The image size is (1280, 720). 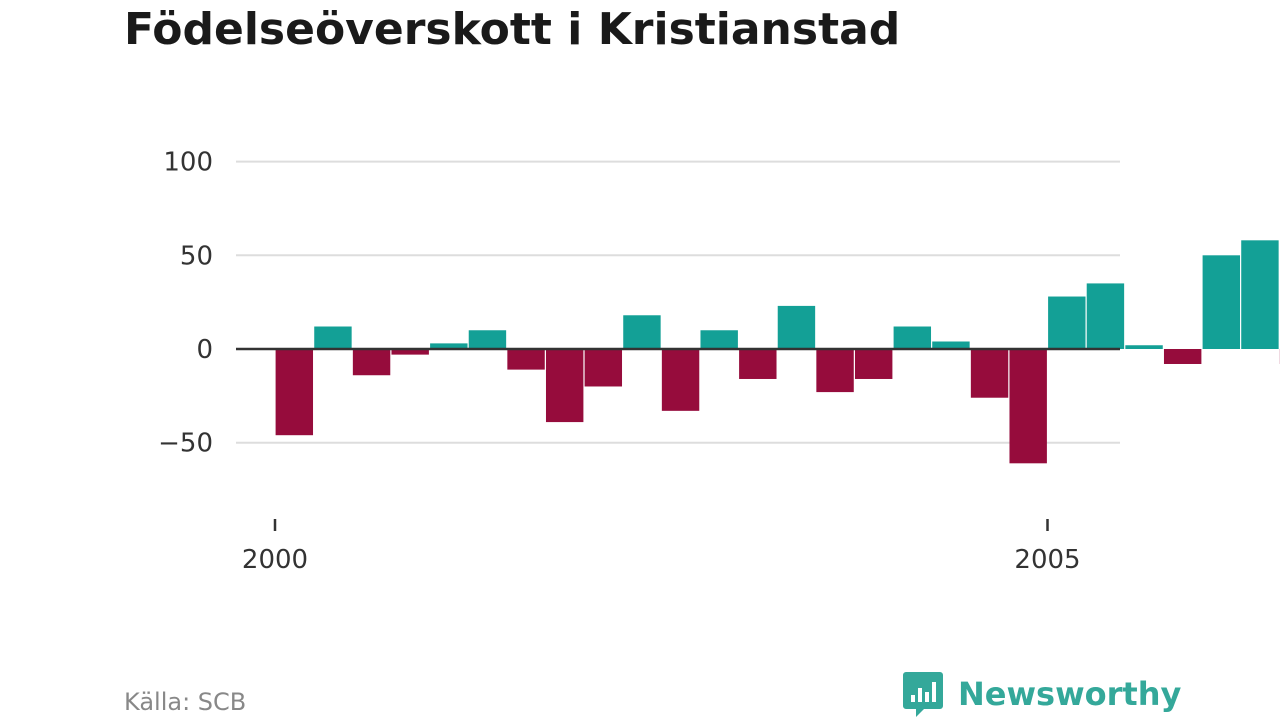 What do you see at coordinates (512, 29) in the screenshot?
I see `chart-title: Födelseöverskott i Kristianstad` at bounding box center [512, 29].